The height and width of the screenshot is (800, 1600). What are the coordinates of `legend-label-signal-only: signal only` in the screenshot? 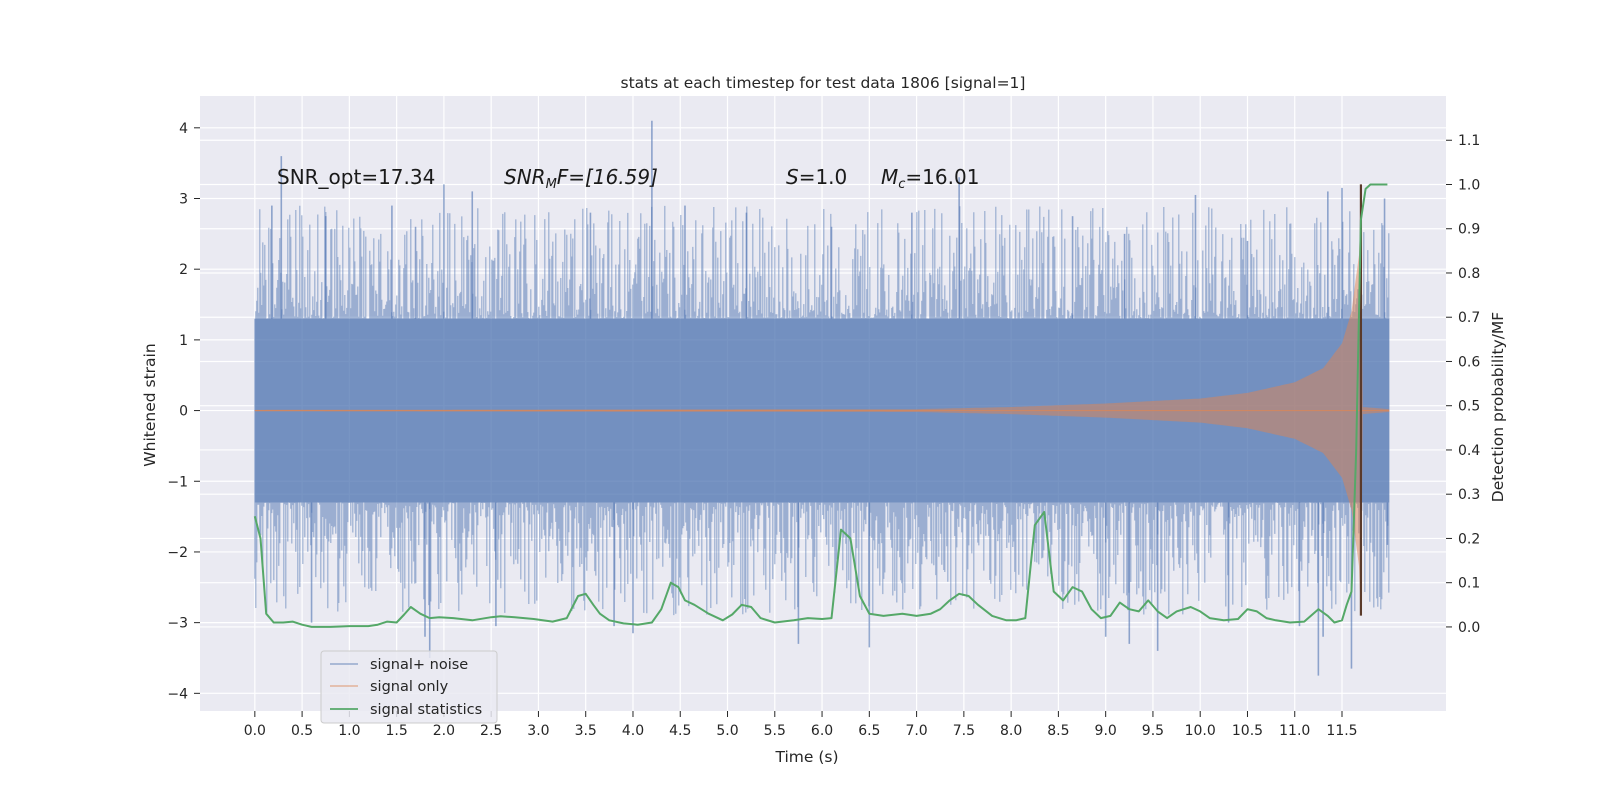 It's located at (409, 687).